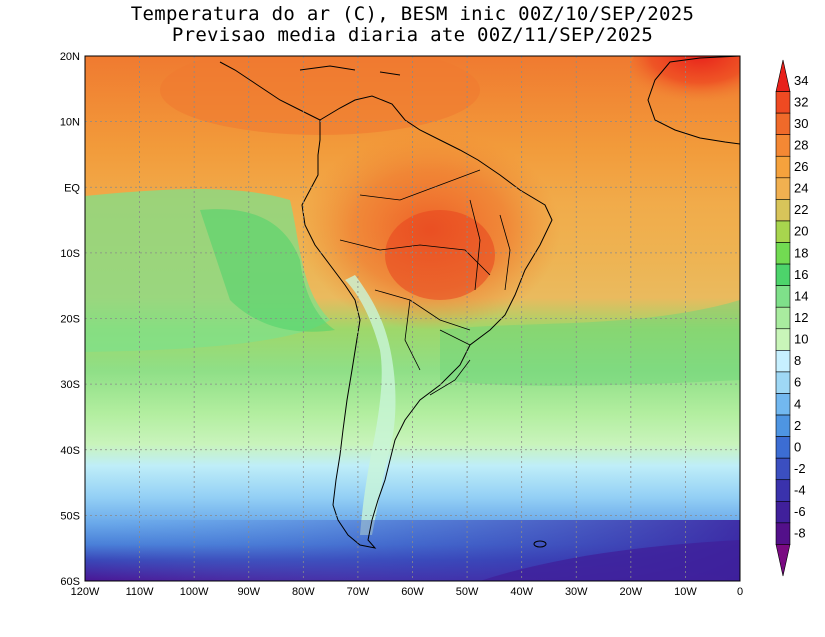 Image resolution: width=825 pixels, height=637 pixels. What do you see at coordinates (801, 123) in the screenshot?
I see `colorbar-label: 30` at bounding box center [801, 123].